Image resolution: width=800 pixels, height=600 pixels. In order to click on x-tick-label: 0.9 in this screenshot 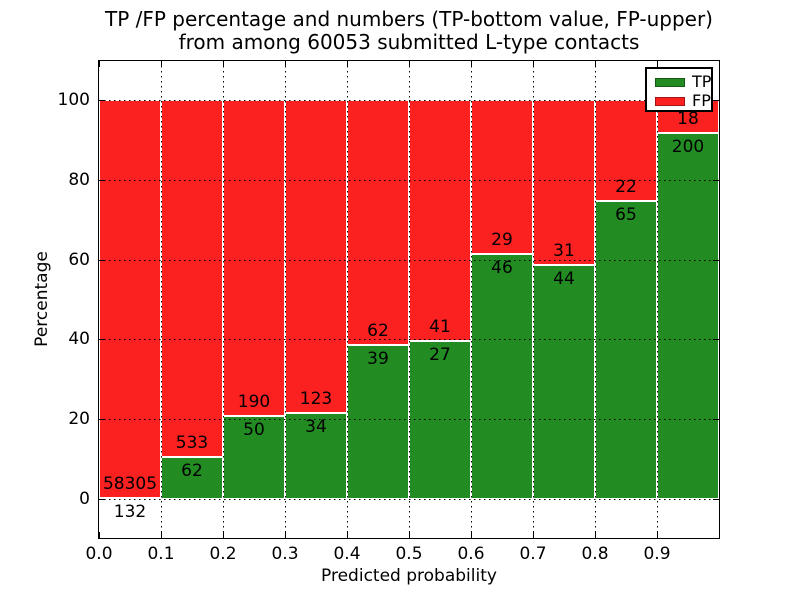, I will do `click(657, 554)`.